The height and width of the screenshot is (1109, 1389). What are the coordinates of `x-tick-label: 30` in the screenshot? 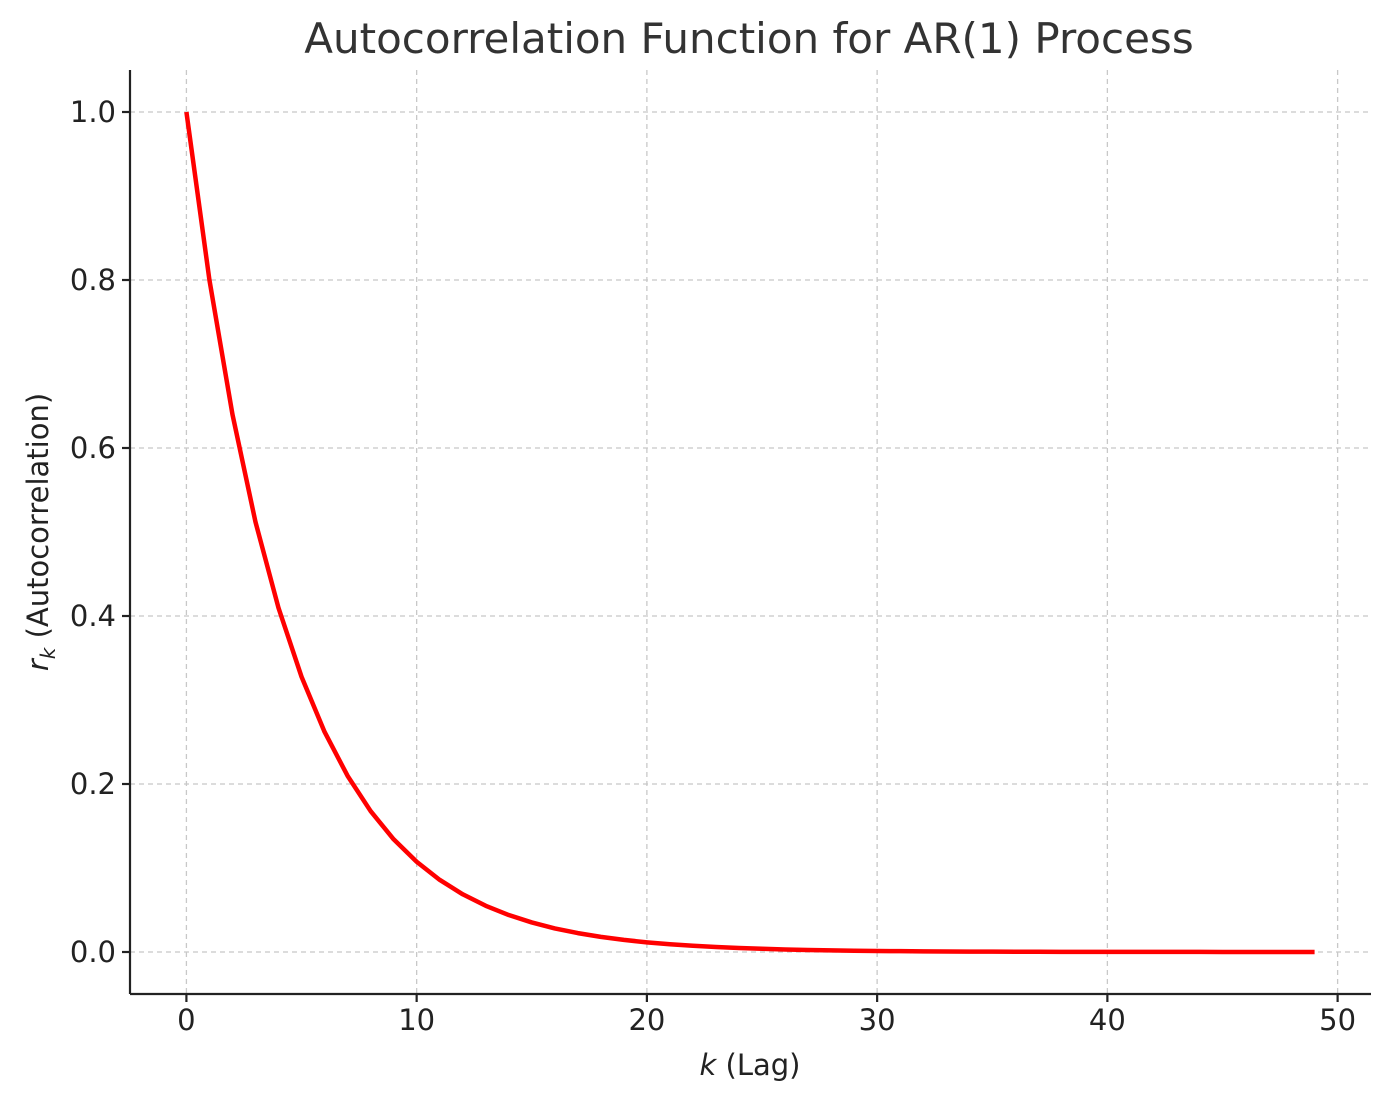 It's located at (877, 1020).